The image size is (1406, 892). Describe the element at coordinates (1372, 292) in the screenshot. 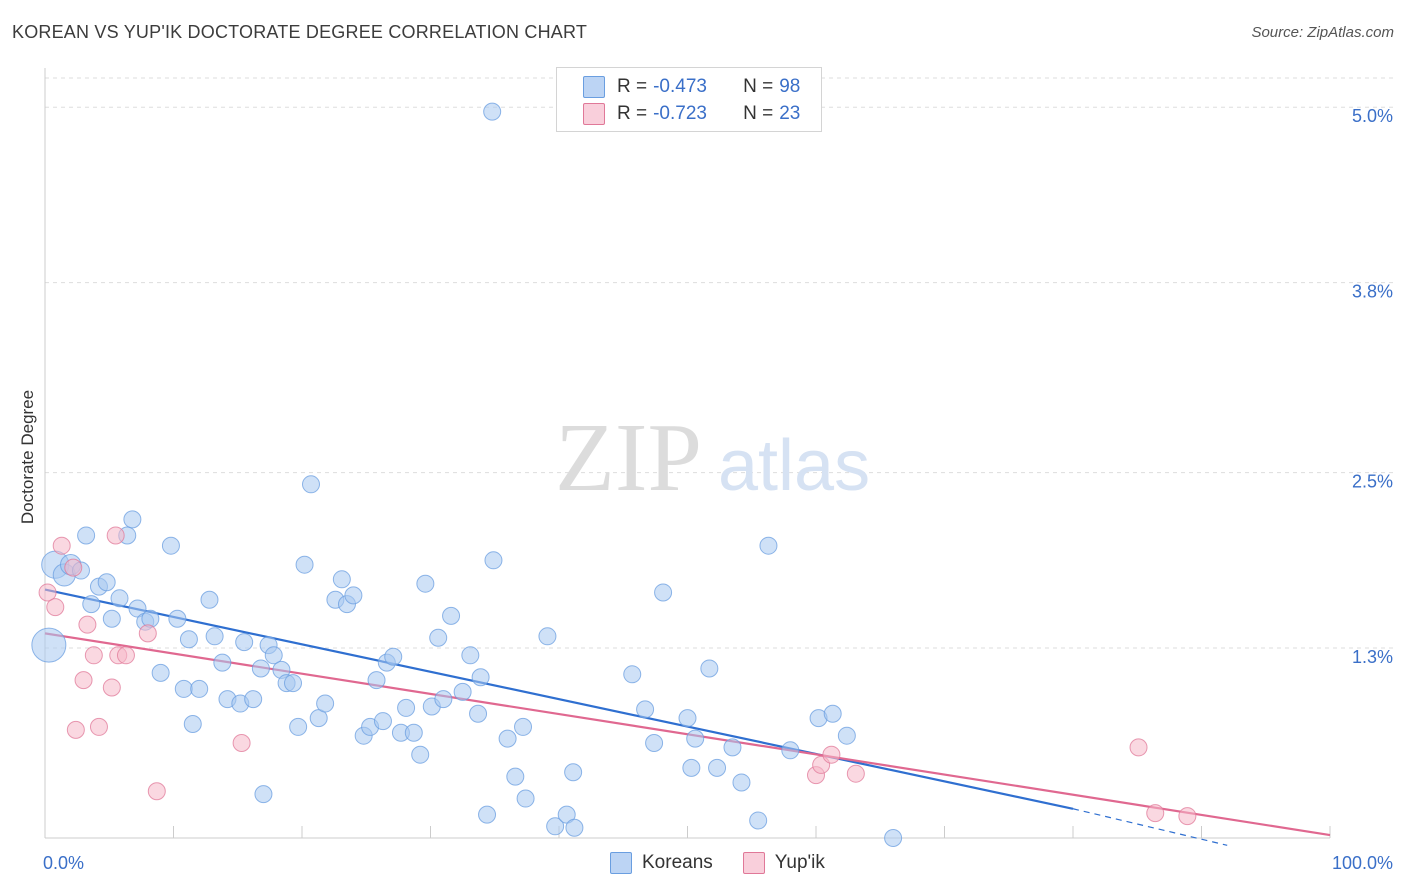

I see `y-tick-label: 3.8%` at that location.